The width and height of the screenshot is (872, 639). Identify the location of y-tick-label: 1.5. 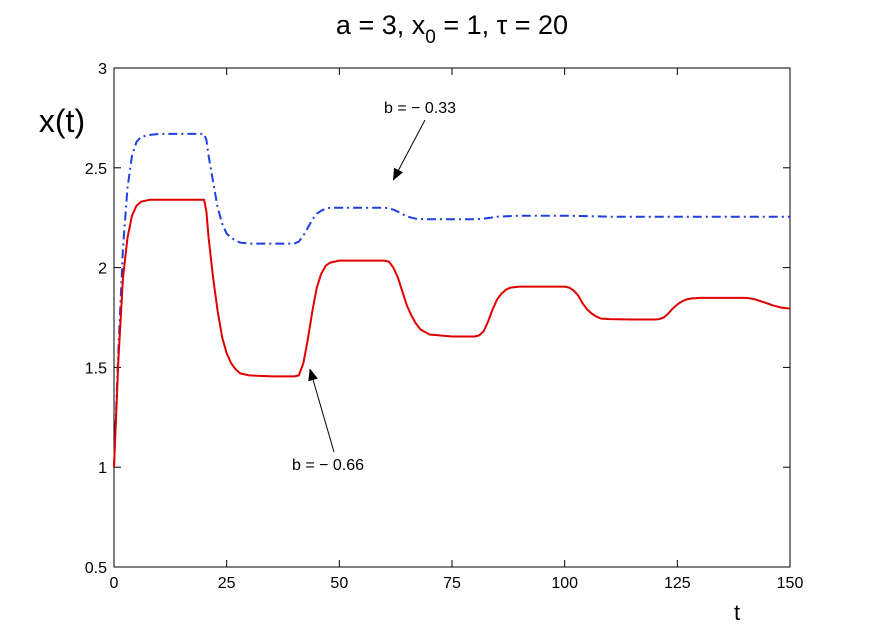
(96, 368).